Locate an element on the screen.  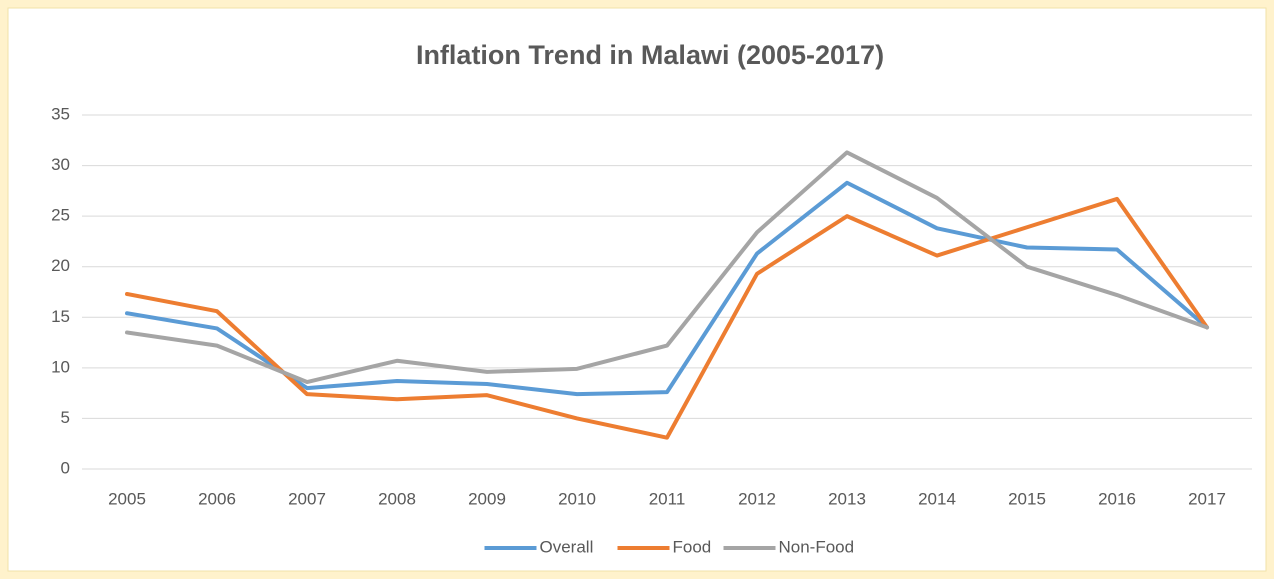
y-tick-label: 25 is located at coordinates (60, 215).